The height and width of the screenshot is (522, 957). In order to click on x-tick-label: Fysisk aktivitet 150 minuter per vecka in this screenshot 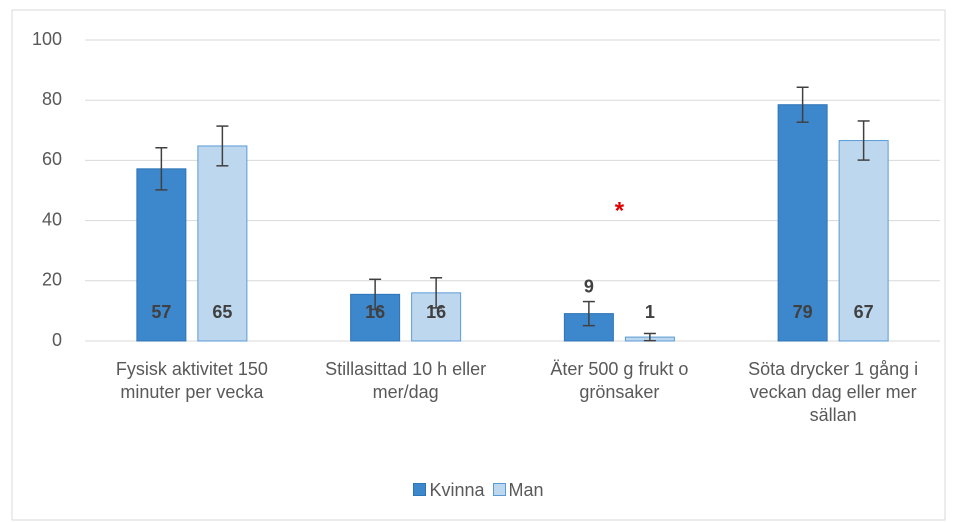, I will do `click(191, 380)`.